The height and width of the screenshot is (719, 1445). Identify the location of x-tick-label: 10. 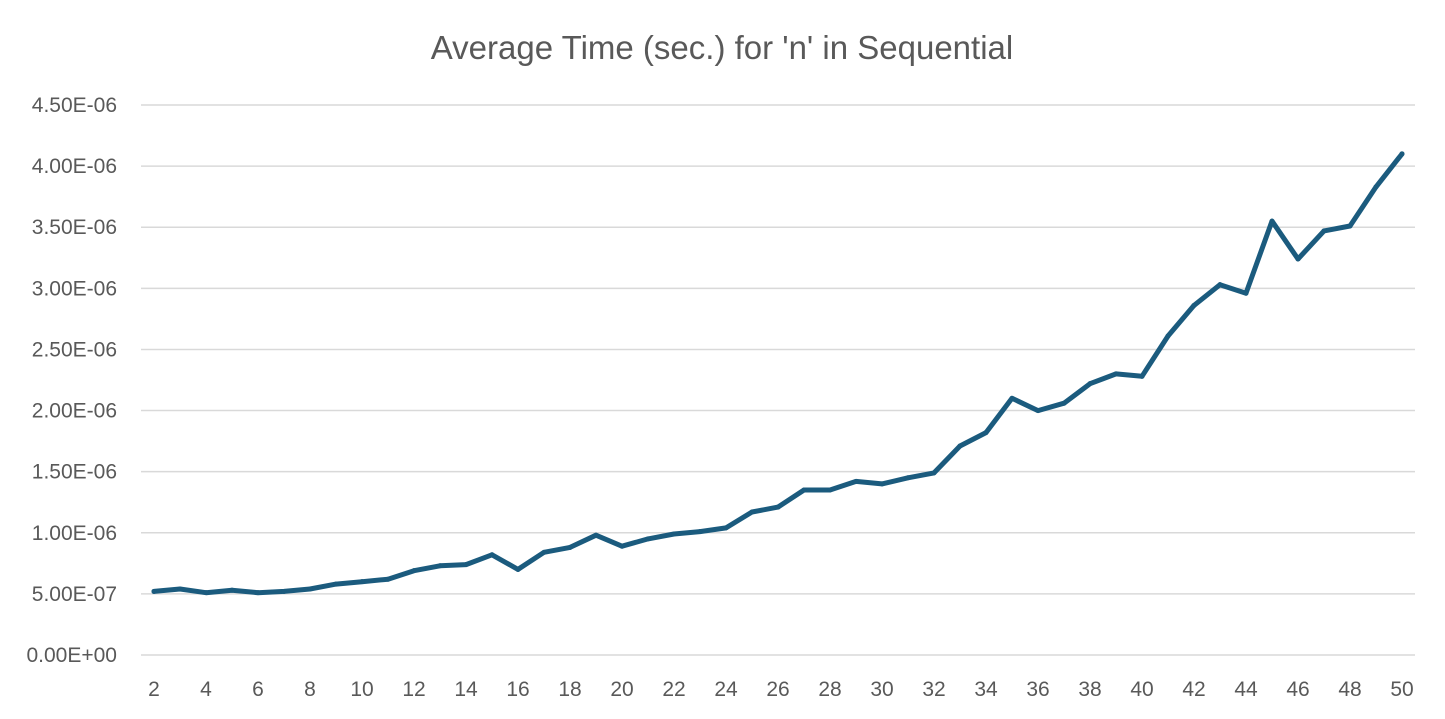
(361, 689).